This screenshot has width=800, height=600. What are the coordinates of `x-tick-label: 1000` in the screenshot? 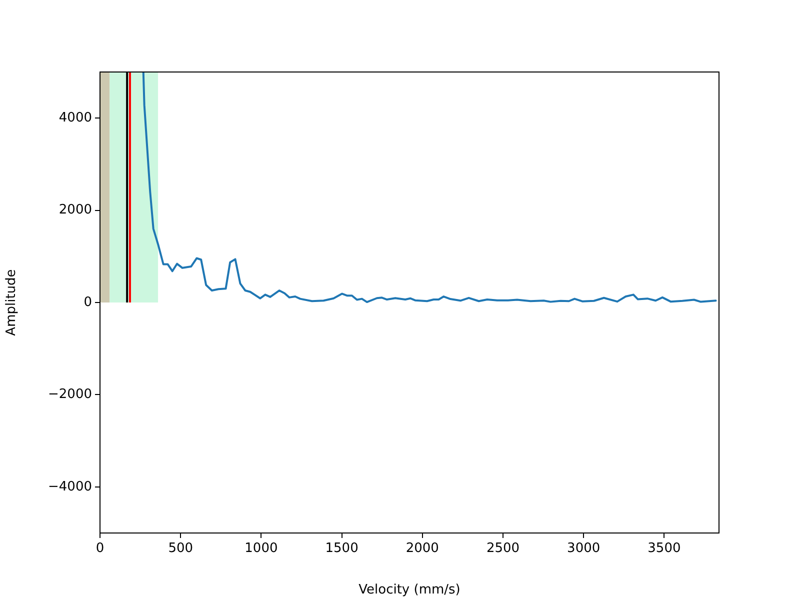 It's located at (261, 548).